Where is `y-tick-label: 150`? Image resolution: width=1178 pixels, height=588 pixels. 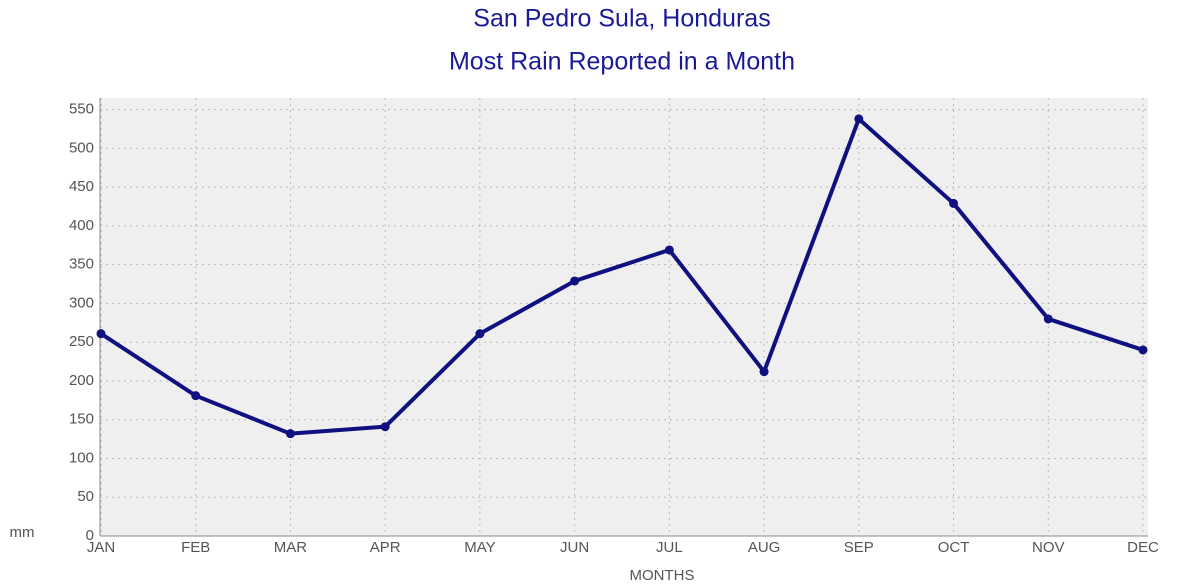 y-tick-label: 150 is located at coordinates (81, 419).